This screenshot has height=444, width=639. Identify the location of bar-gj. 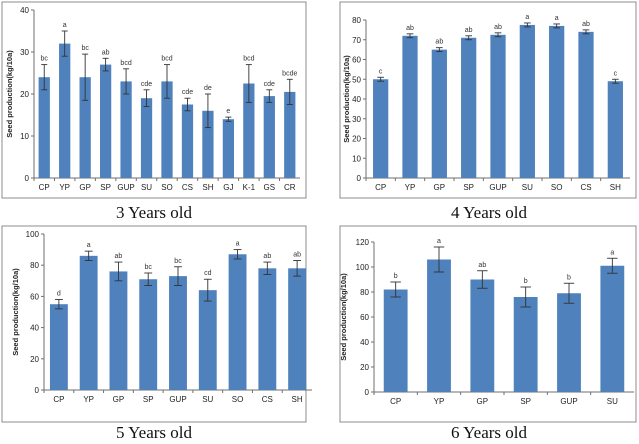
(228, 148).